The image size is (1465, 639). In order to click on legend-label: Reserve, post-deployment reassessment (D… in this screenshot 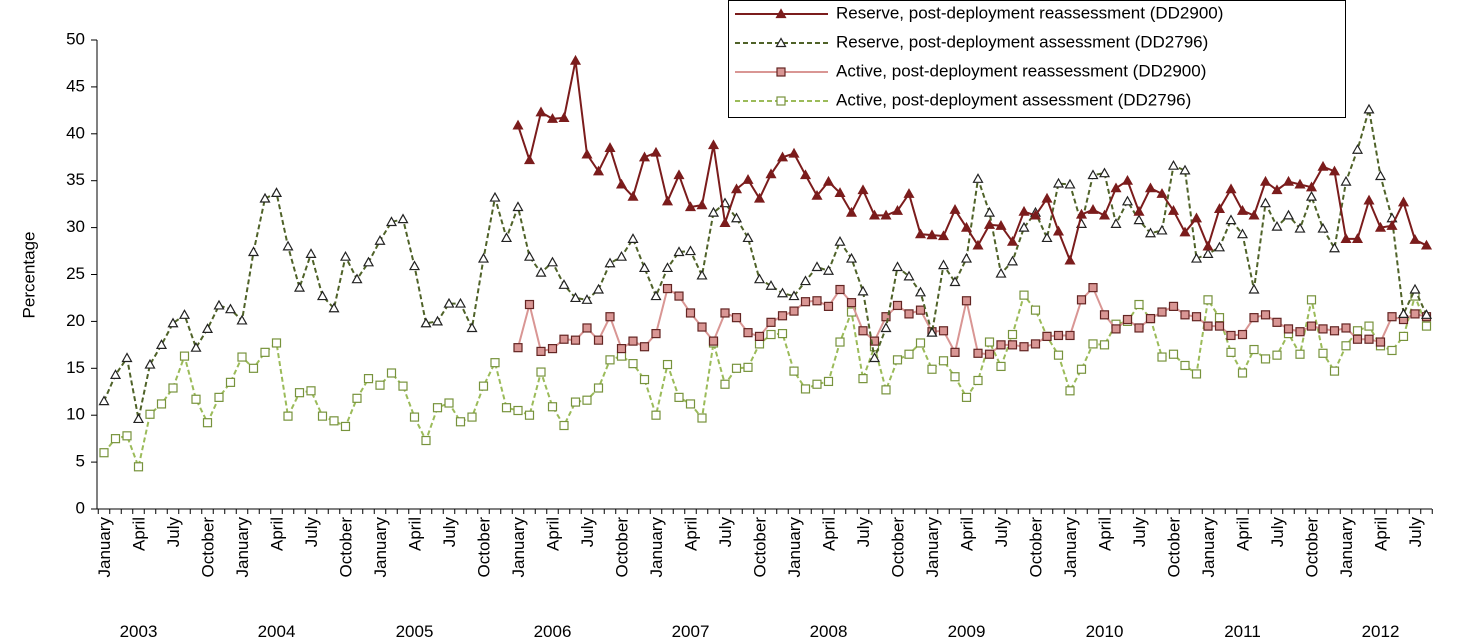, I will do `click(1029, 12)`.